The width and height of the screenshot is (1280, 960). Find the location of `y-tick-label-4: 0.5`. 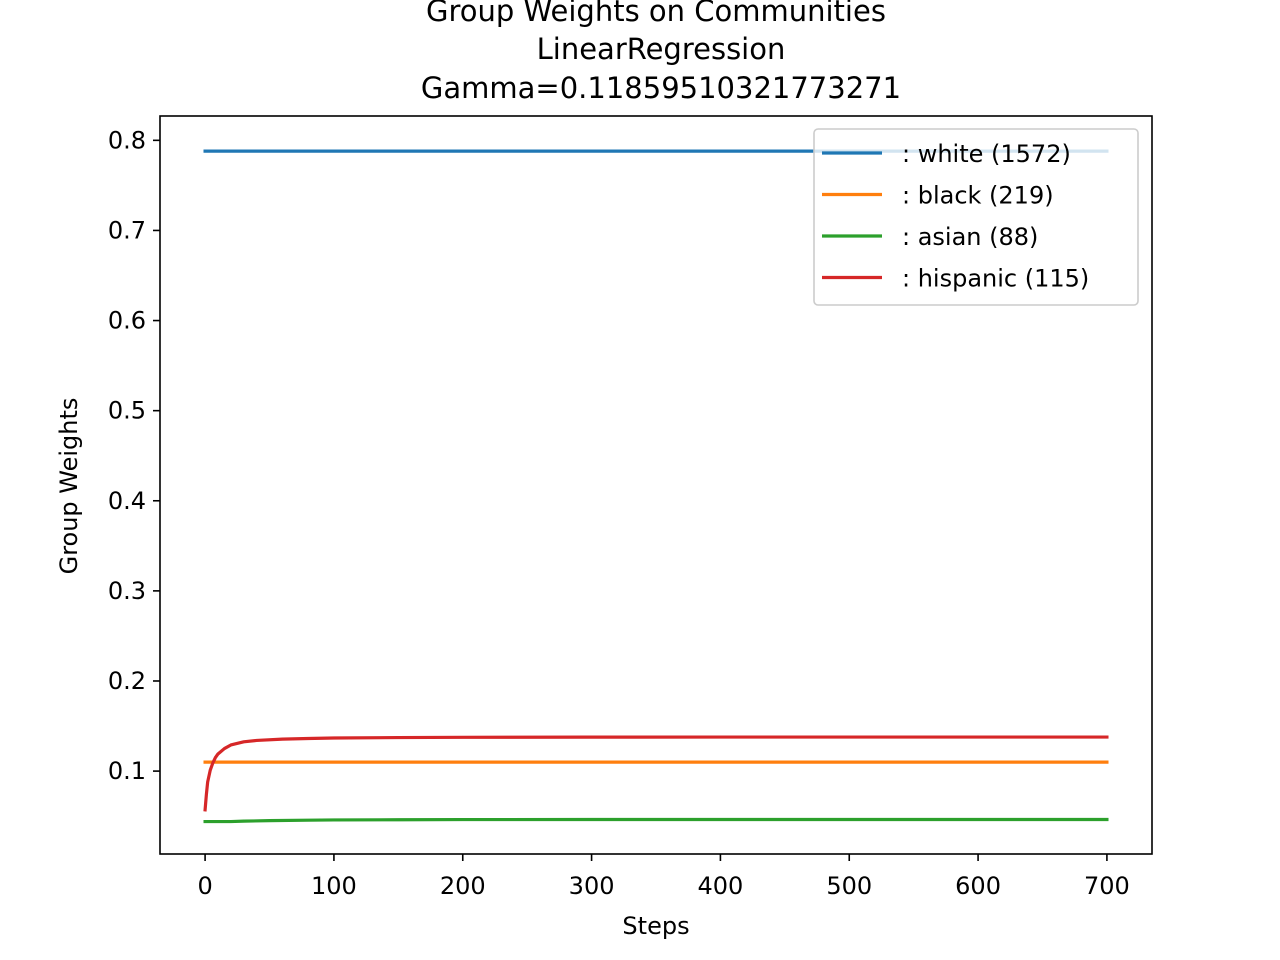

y-tick-label-4: 0.5 is located at coordinates (127, 411).